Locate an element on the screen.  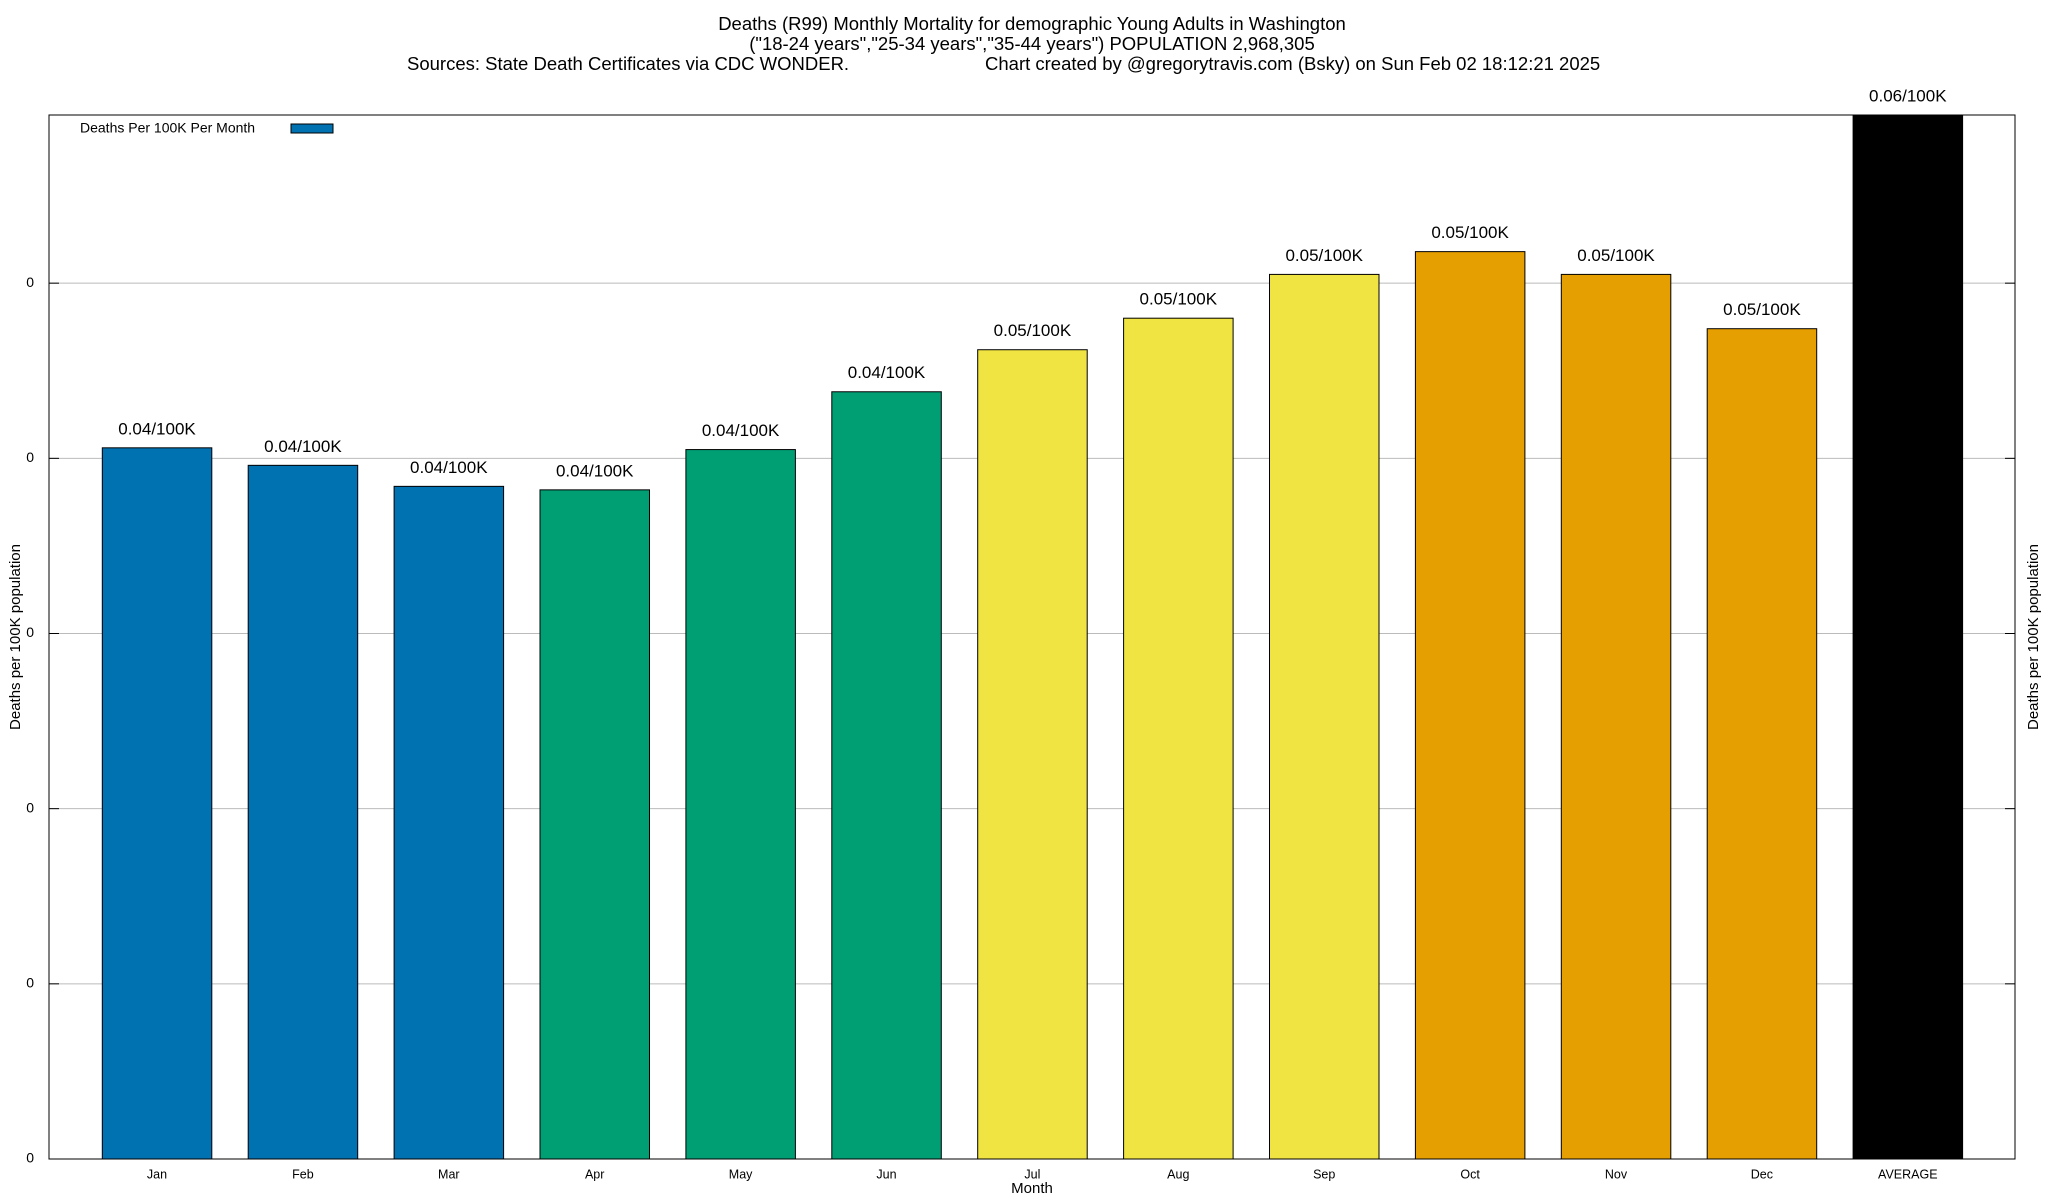
y2-axis-label: Deaths per 100K population is located at coordinates (2033, 637).